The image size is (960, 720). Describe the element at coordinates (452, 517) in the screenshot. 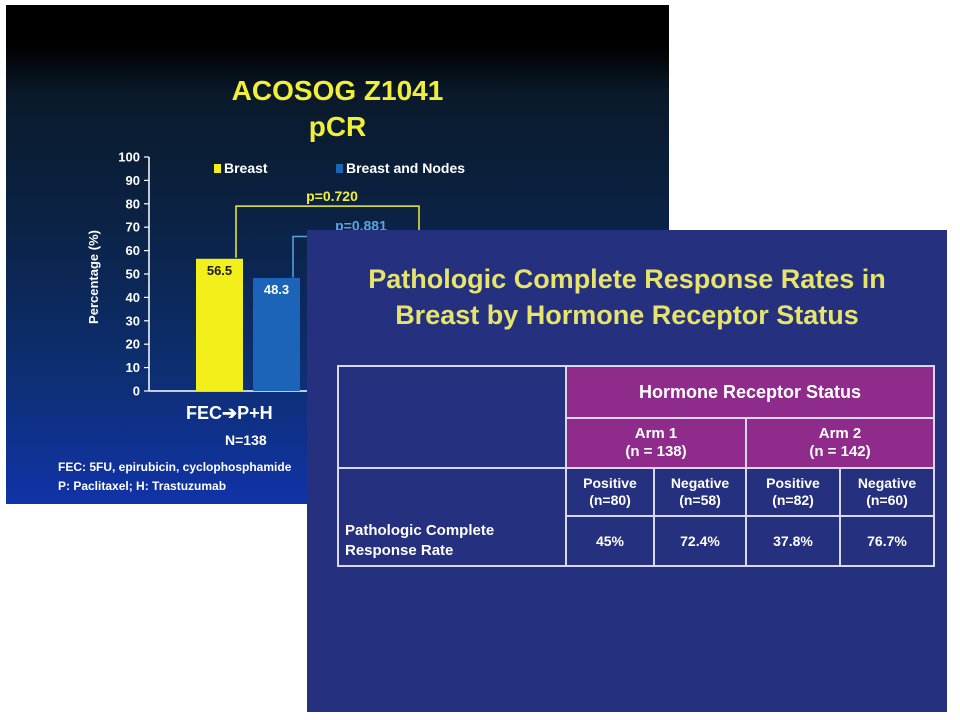

I see `row-label-cell: Pathologic Complete Response Rate` at that location.